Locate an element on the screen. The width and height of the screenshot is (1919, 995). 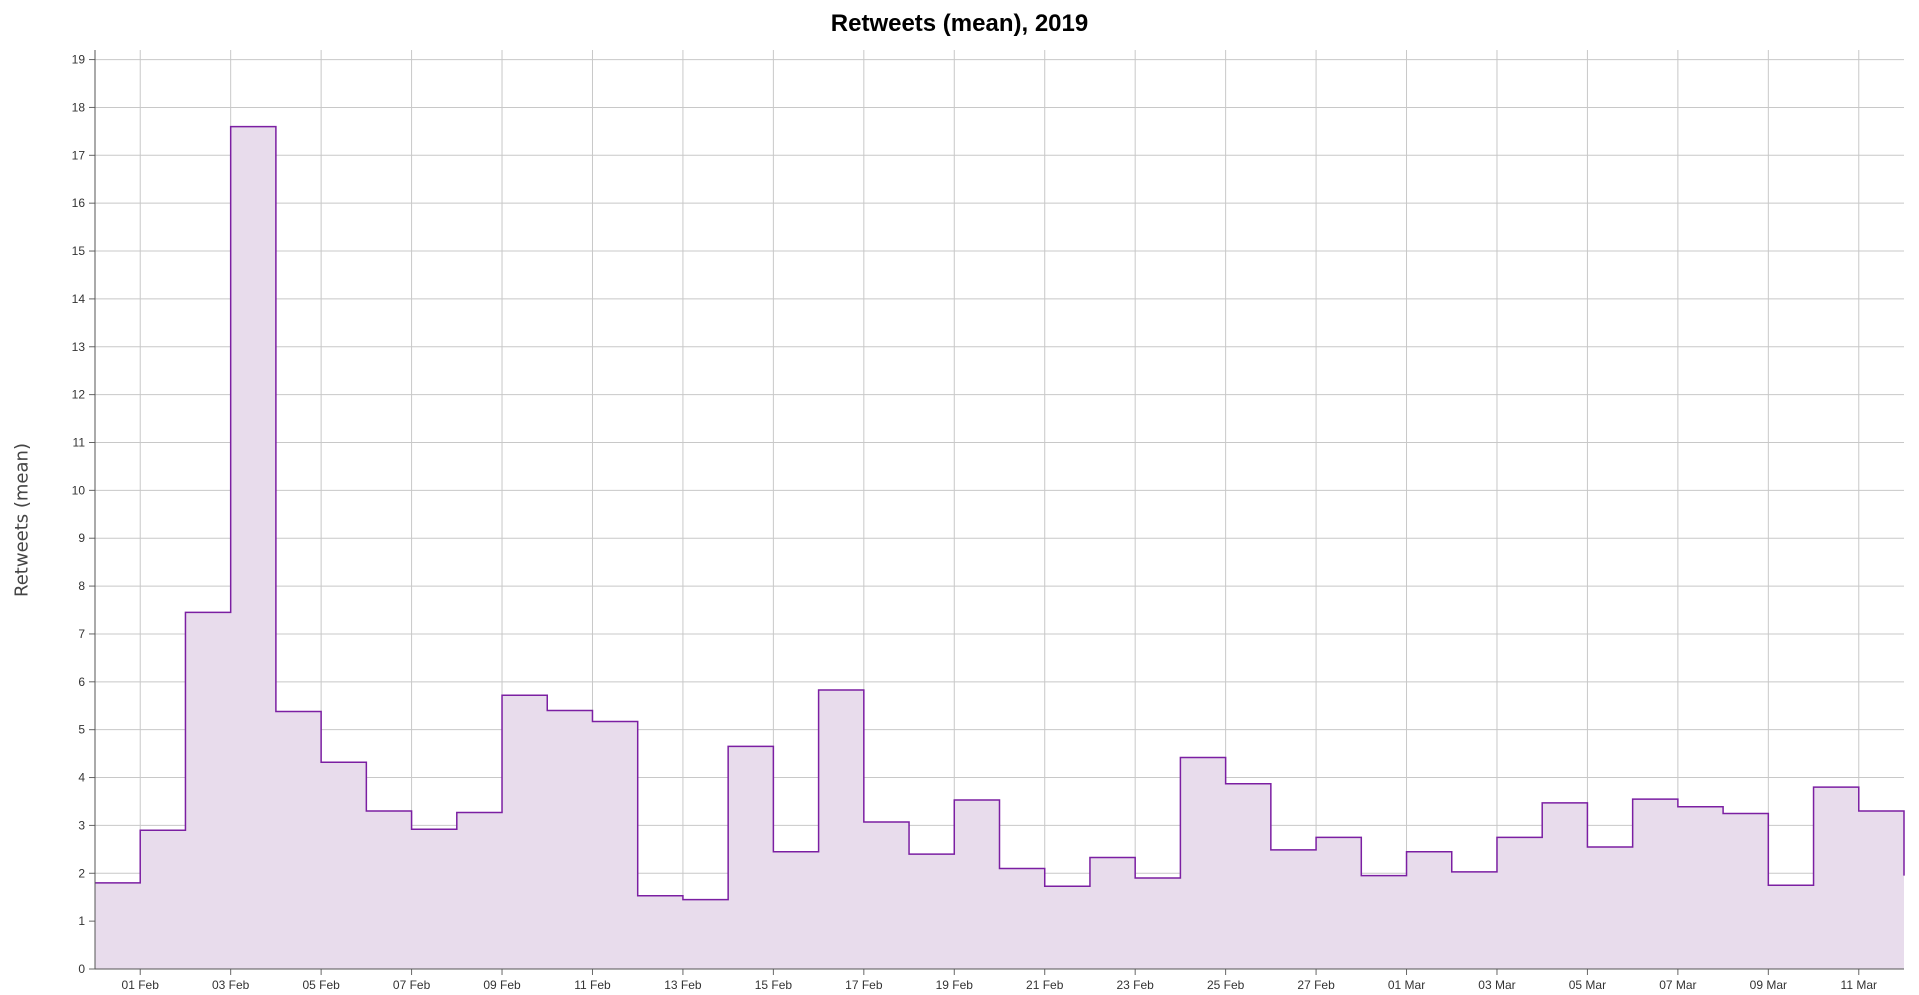
x-tick-label: 17 Feb is located at coordinates (864, 985).